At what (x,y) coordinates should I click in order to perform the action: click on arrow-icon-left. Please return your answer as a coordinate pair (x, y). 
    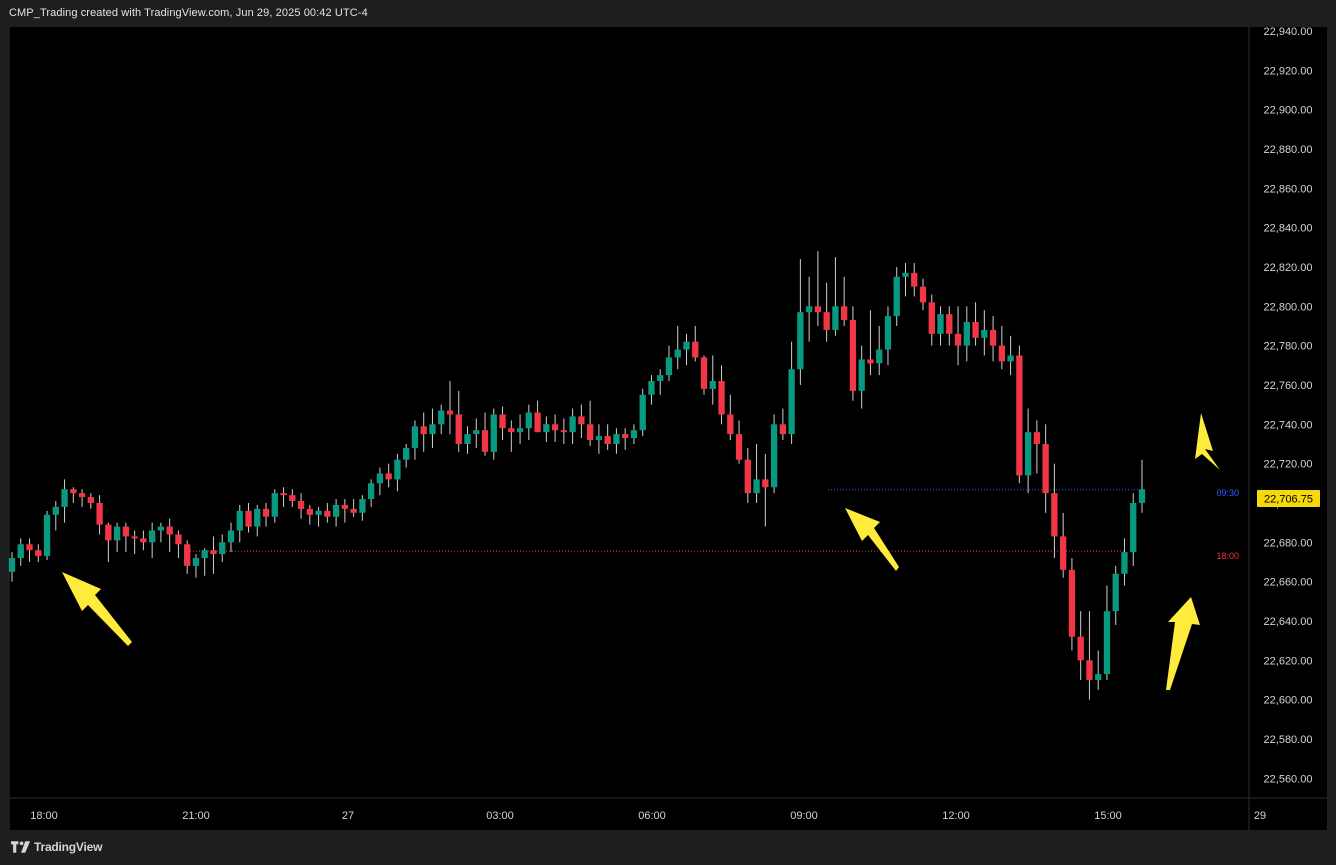
    Looking at the image, I should click on (97, 609).